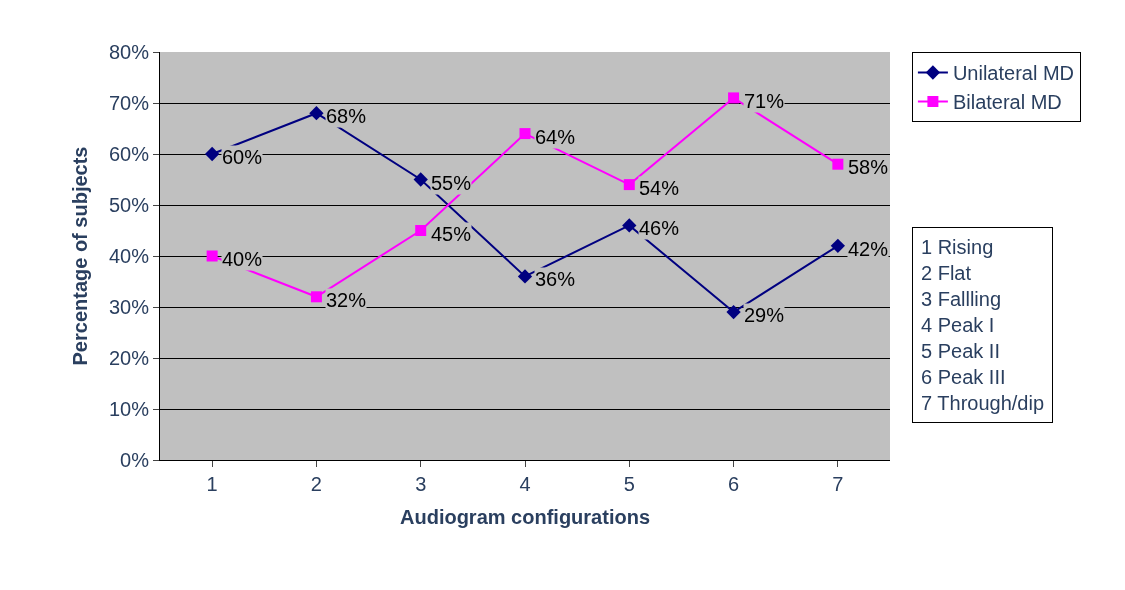 This screenshot has width=1125, height=590. I want to click on legend-label: Bilateral MD, so click(1007, 102).